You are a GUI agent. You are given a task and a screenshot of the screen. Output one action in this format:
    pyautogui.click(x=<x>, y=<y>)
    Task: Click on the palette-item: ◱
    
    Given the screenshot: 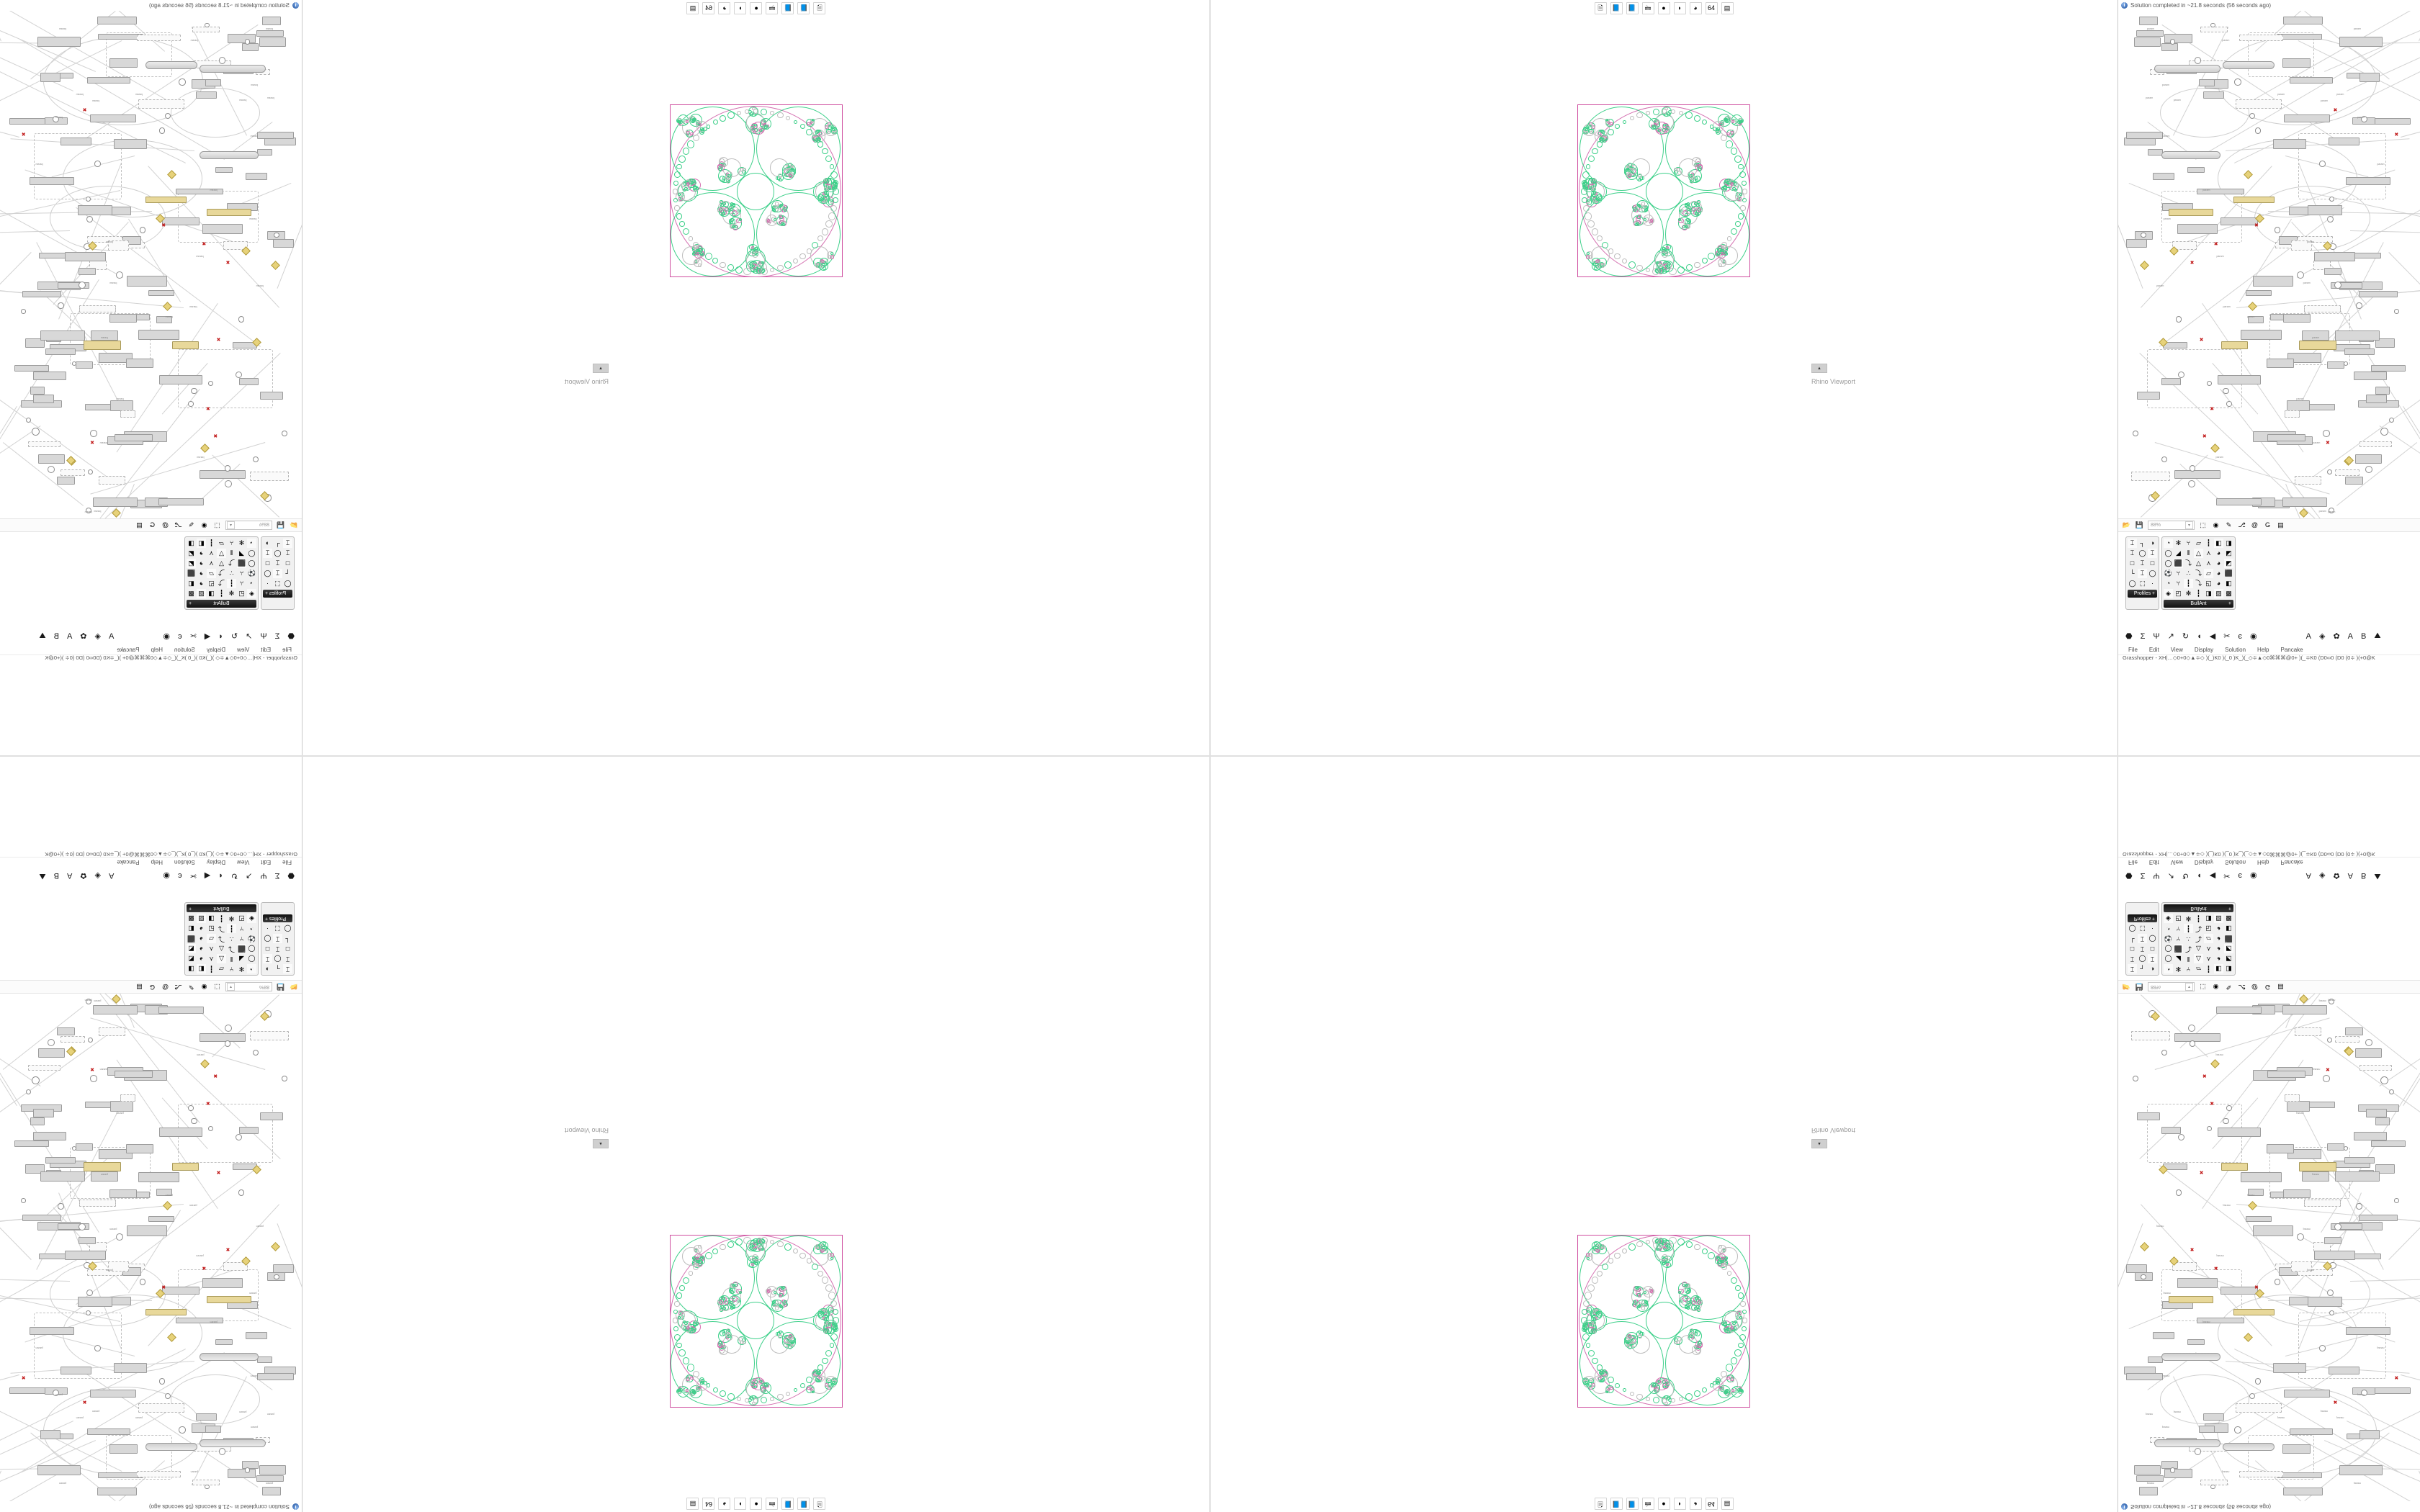 What is the action you would take?
    pyautogui.click(x=211, y=928)
    